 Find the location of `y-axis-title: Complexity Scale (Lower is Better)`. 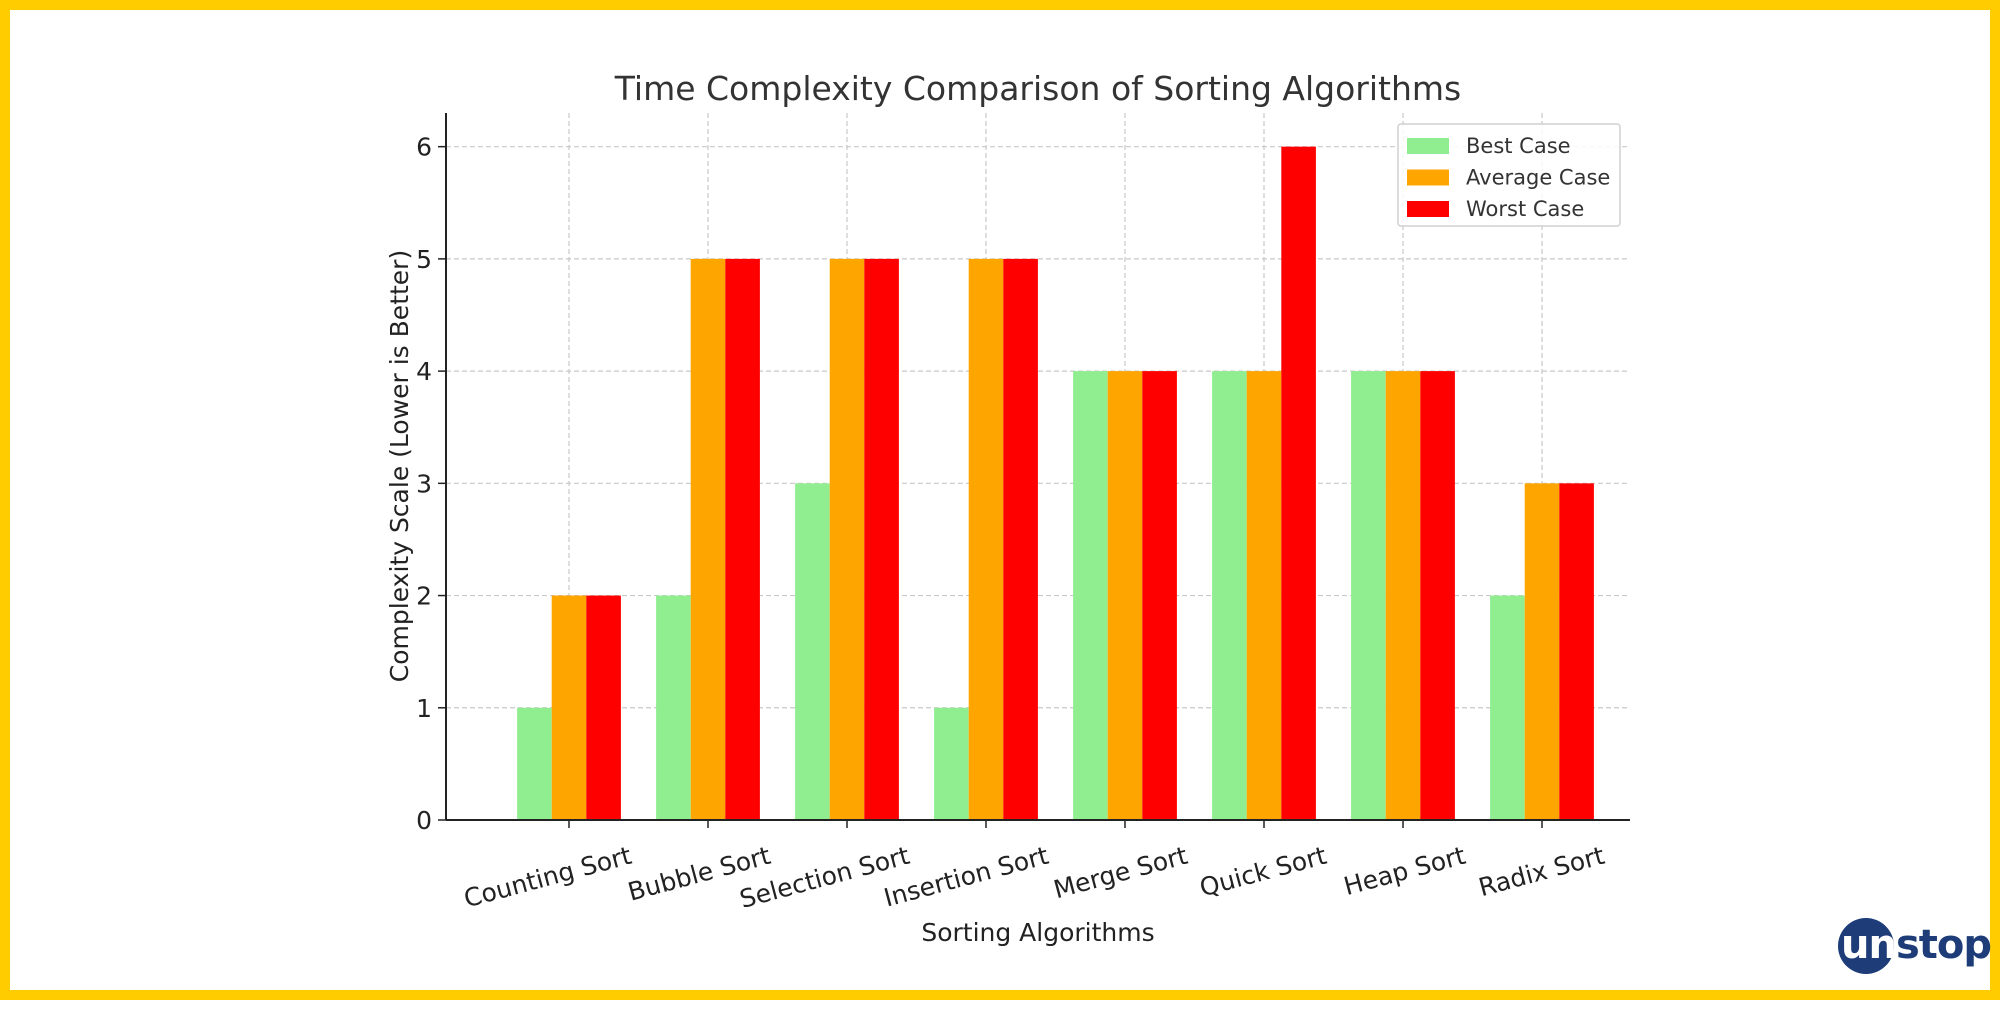

y-axis-title: Complexity Scale (Lower is Better) is located at coordinates (399, 466).